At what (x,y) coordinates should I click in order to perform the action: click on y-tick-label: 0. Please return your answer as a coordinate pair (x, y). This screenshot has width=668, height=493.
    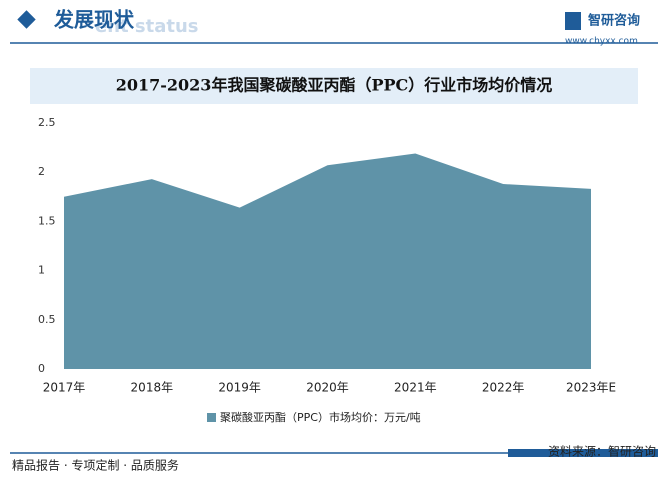
    Looking at the image, I should click on (41, 368).